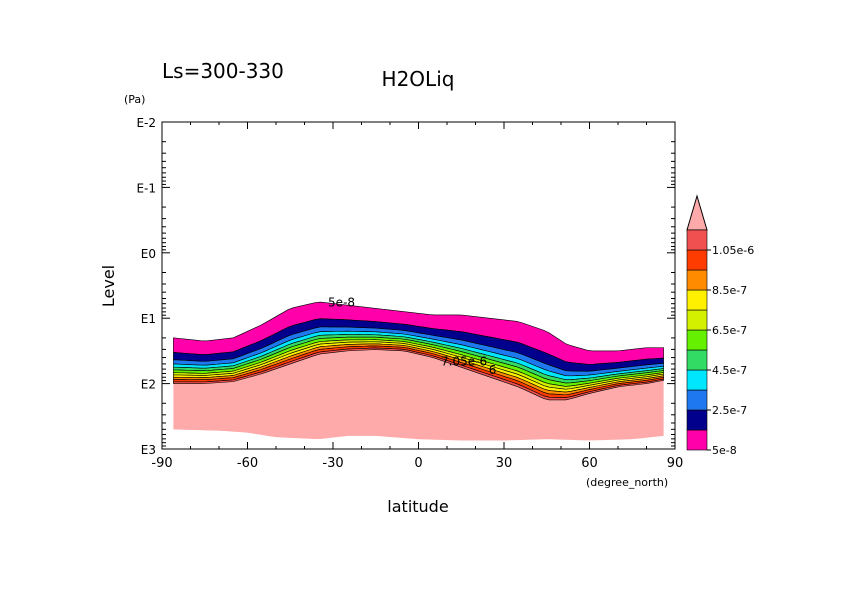  I want to click on y-axis-label: Level, so click(108, 286).